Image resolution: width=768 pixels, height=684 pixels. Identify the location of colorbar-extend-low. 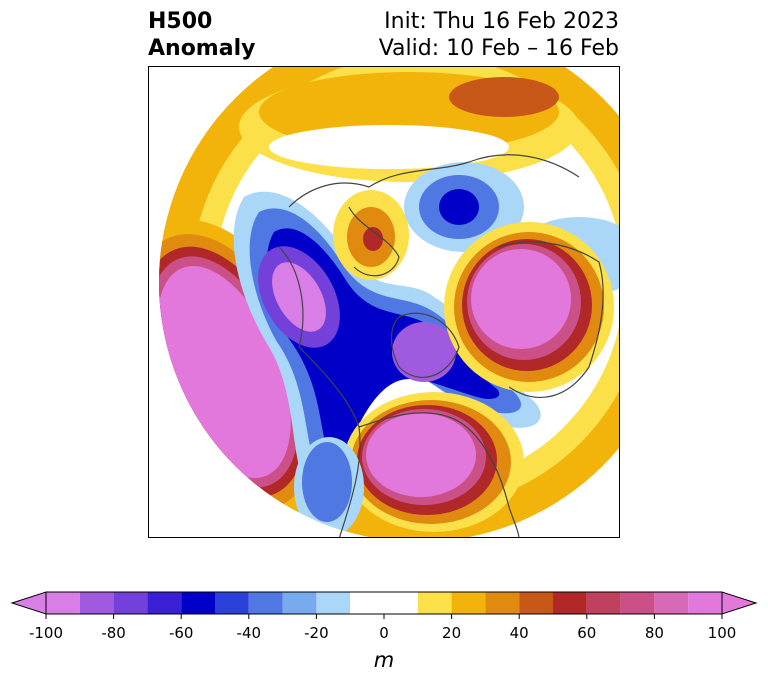
(28, 603).